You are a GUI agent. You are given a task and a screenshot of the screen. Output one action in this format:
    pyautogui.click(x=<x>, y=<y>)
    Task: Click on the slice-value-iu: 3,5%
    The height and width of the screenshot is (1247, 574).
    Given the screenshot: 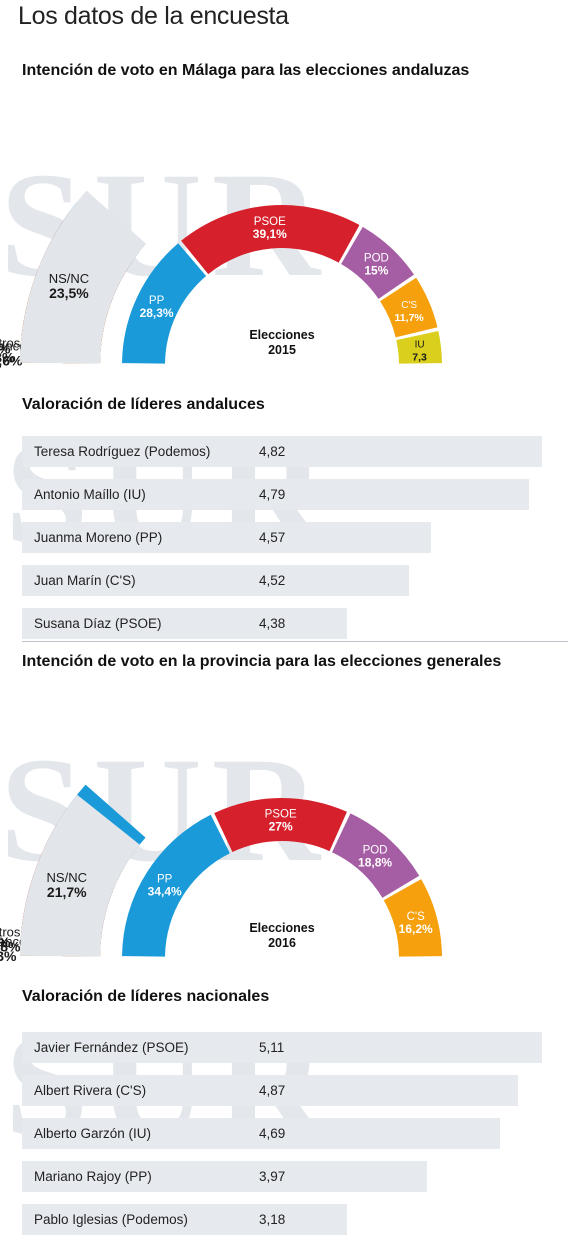 What is the action you would take?
    pyautogui.click(x=5, y=942)
    